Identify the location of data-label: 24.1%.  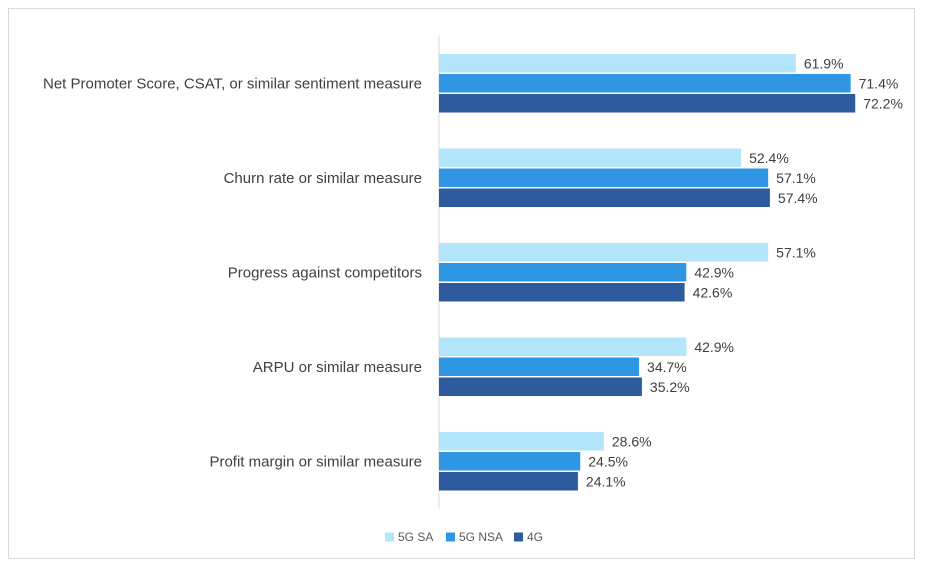
(606, 481).